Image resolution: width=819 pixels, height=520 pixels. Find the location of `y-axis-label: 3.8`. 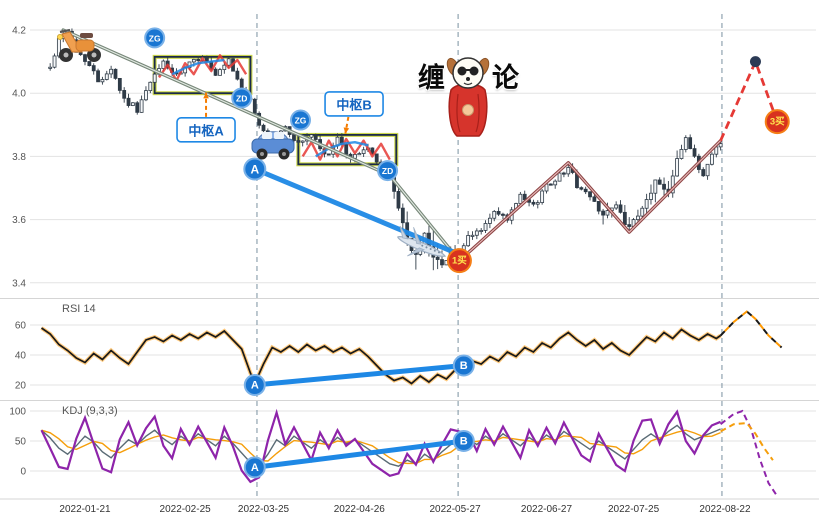

y-axis-label: 3.8 is located at coordinates (19, 157).